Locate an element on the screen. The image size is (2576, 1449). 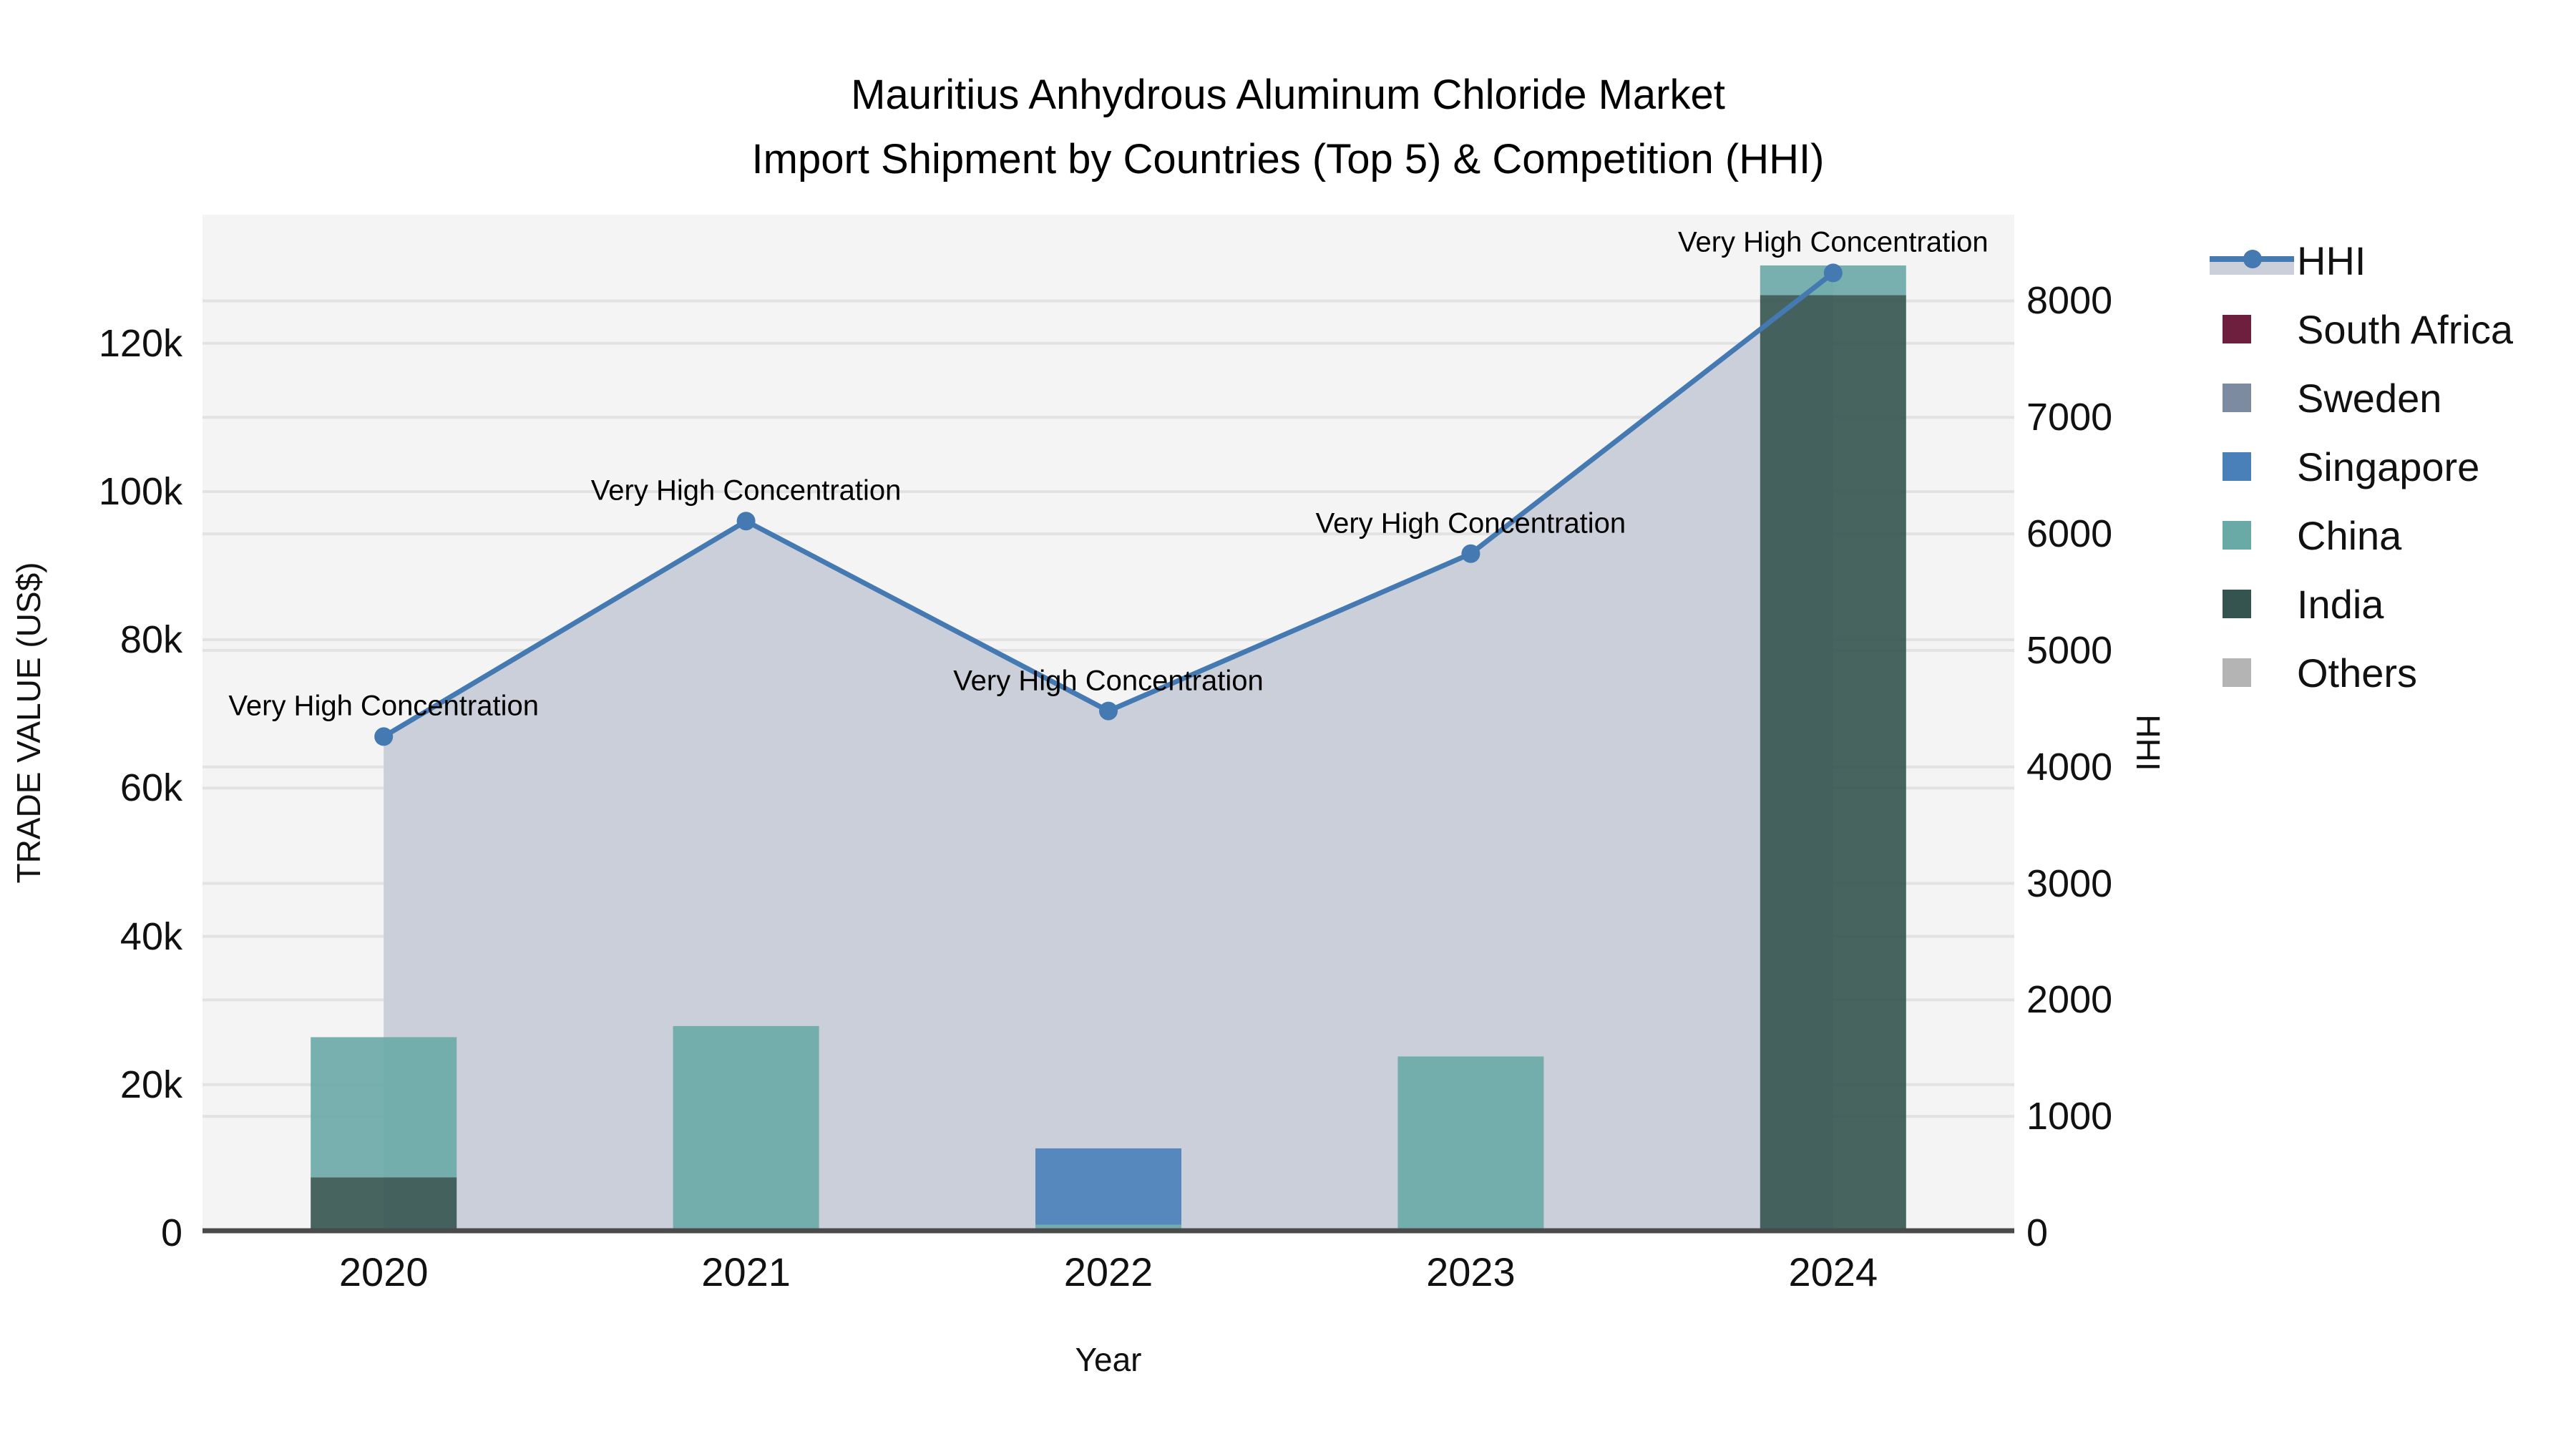
right-tick-label: 8000 is located at coordinates (2069, 301).